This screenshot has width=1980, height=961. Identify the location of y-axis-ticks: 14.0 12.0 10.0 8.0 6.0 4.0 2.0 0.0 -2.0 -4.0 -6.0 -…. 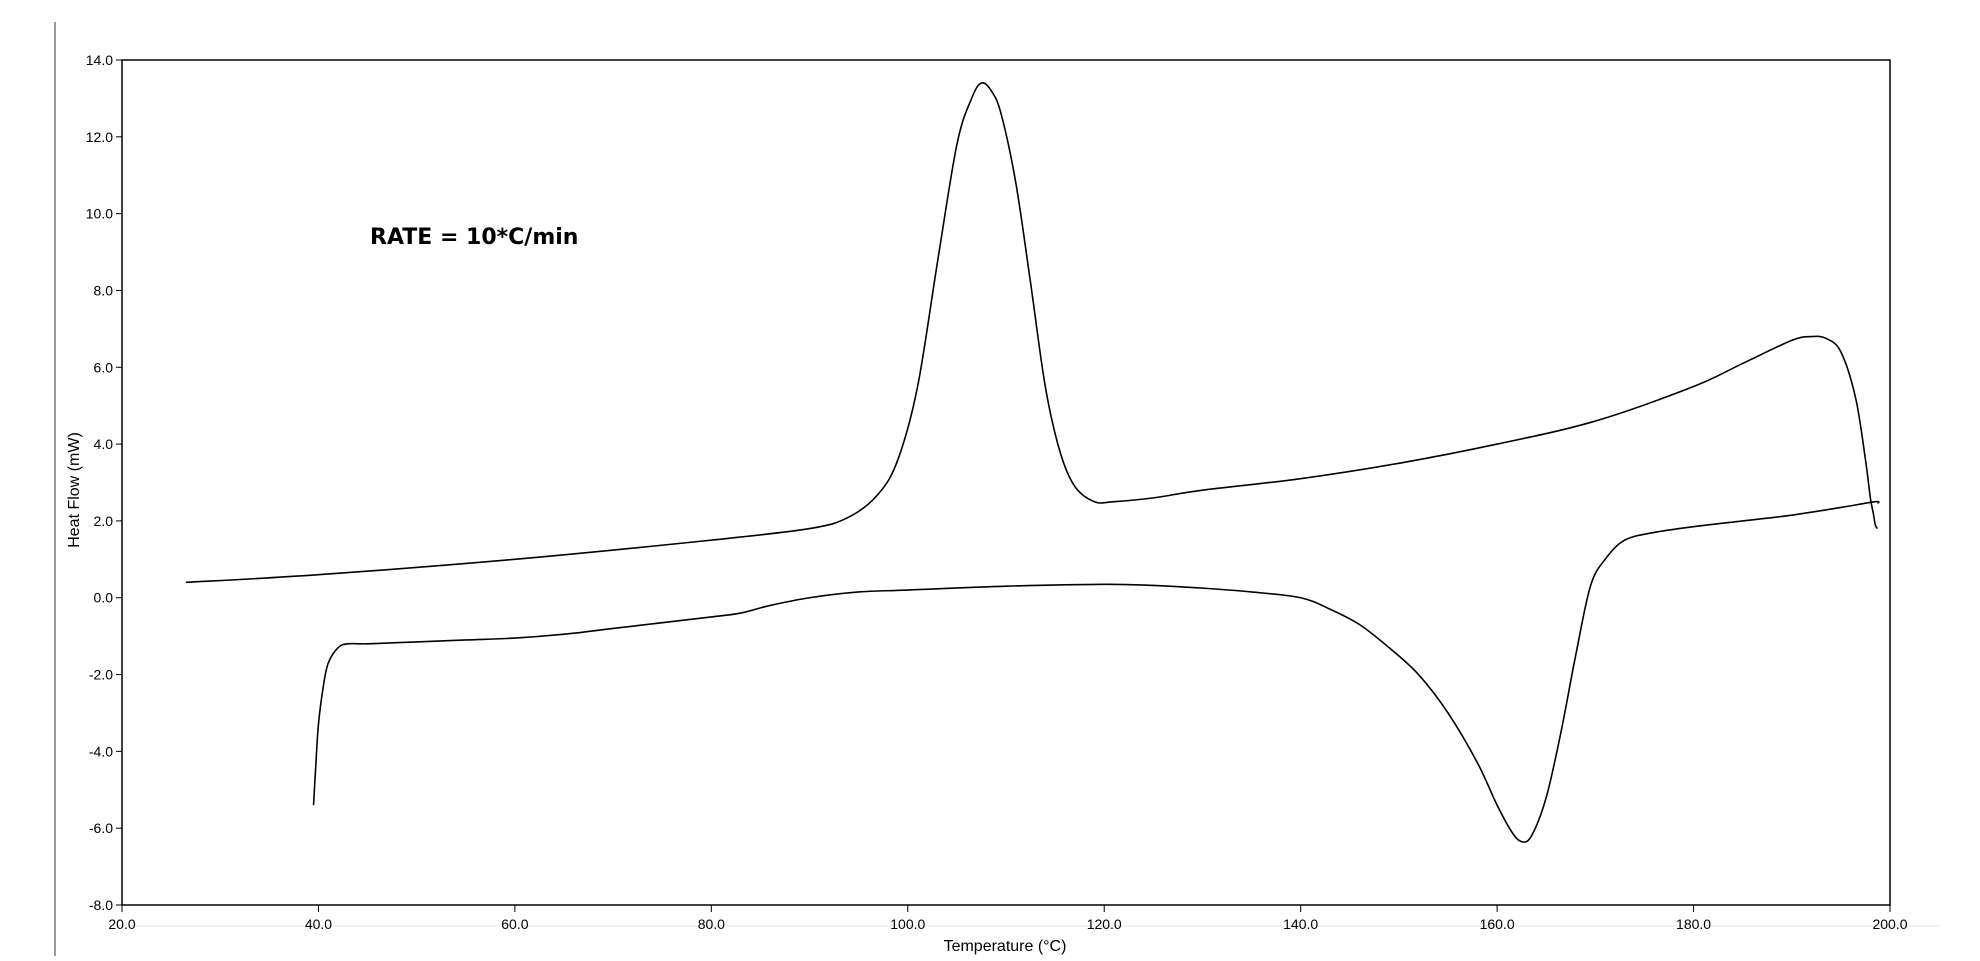
(104, 482).